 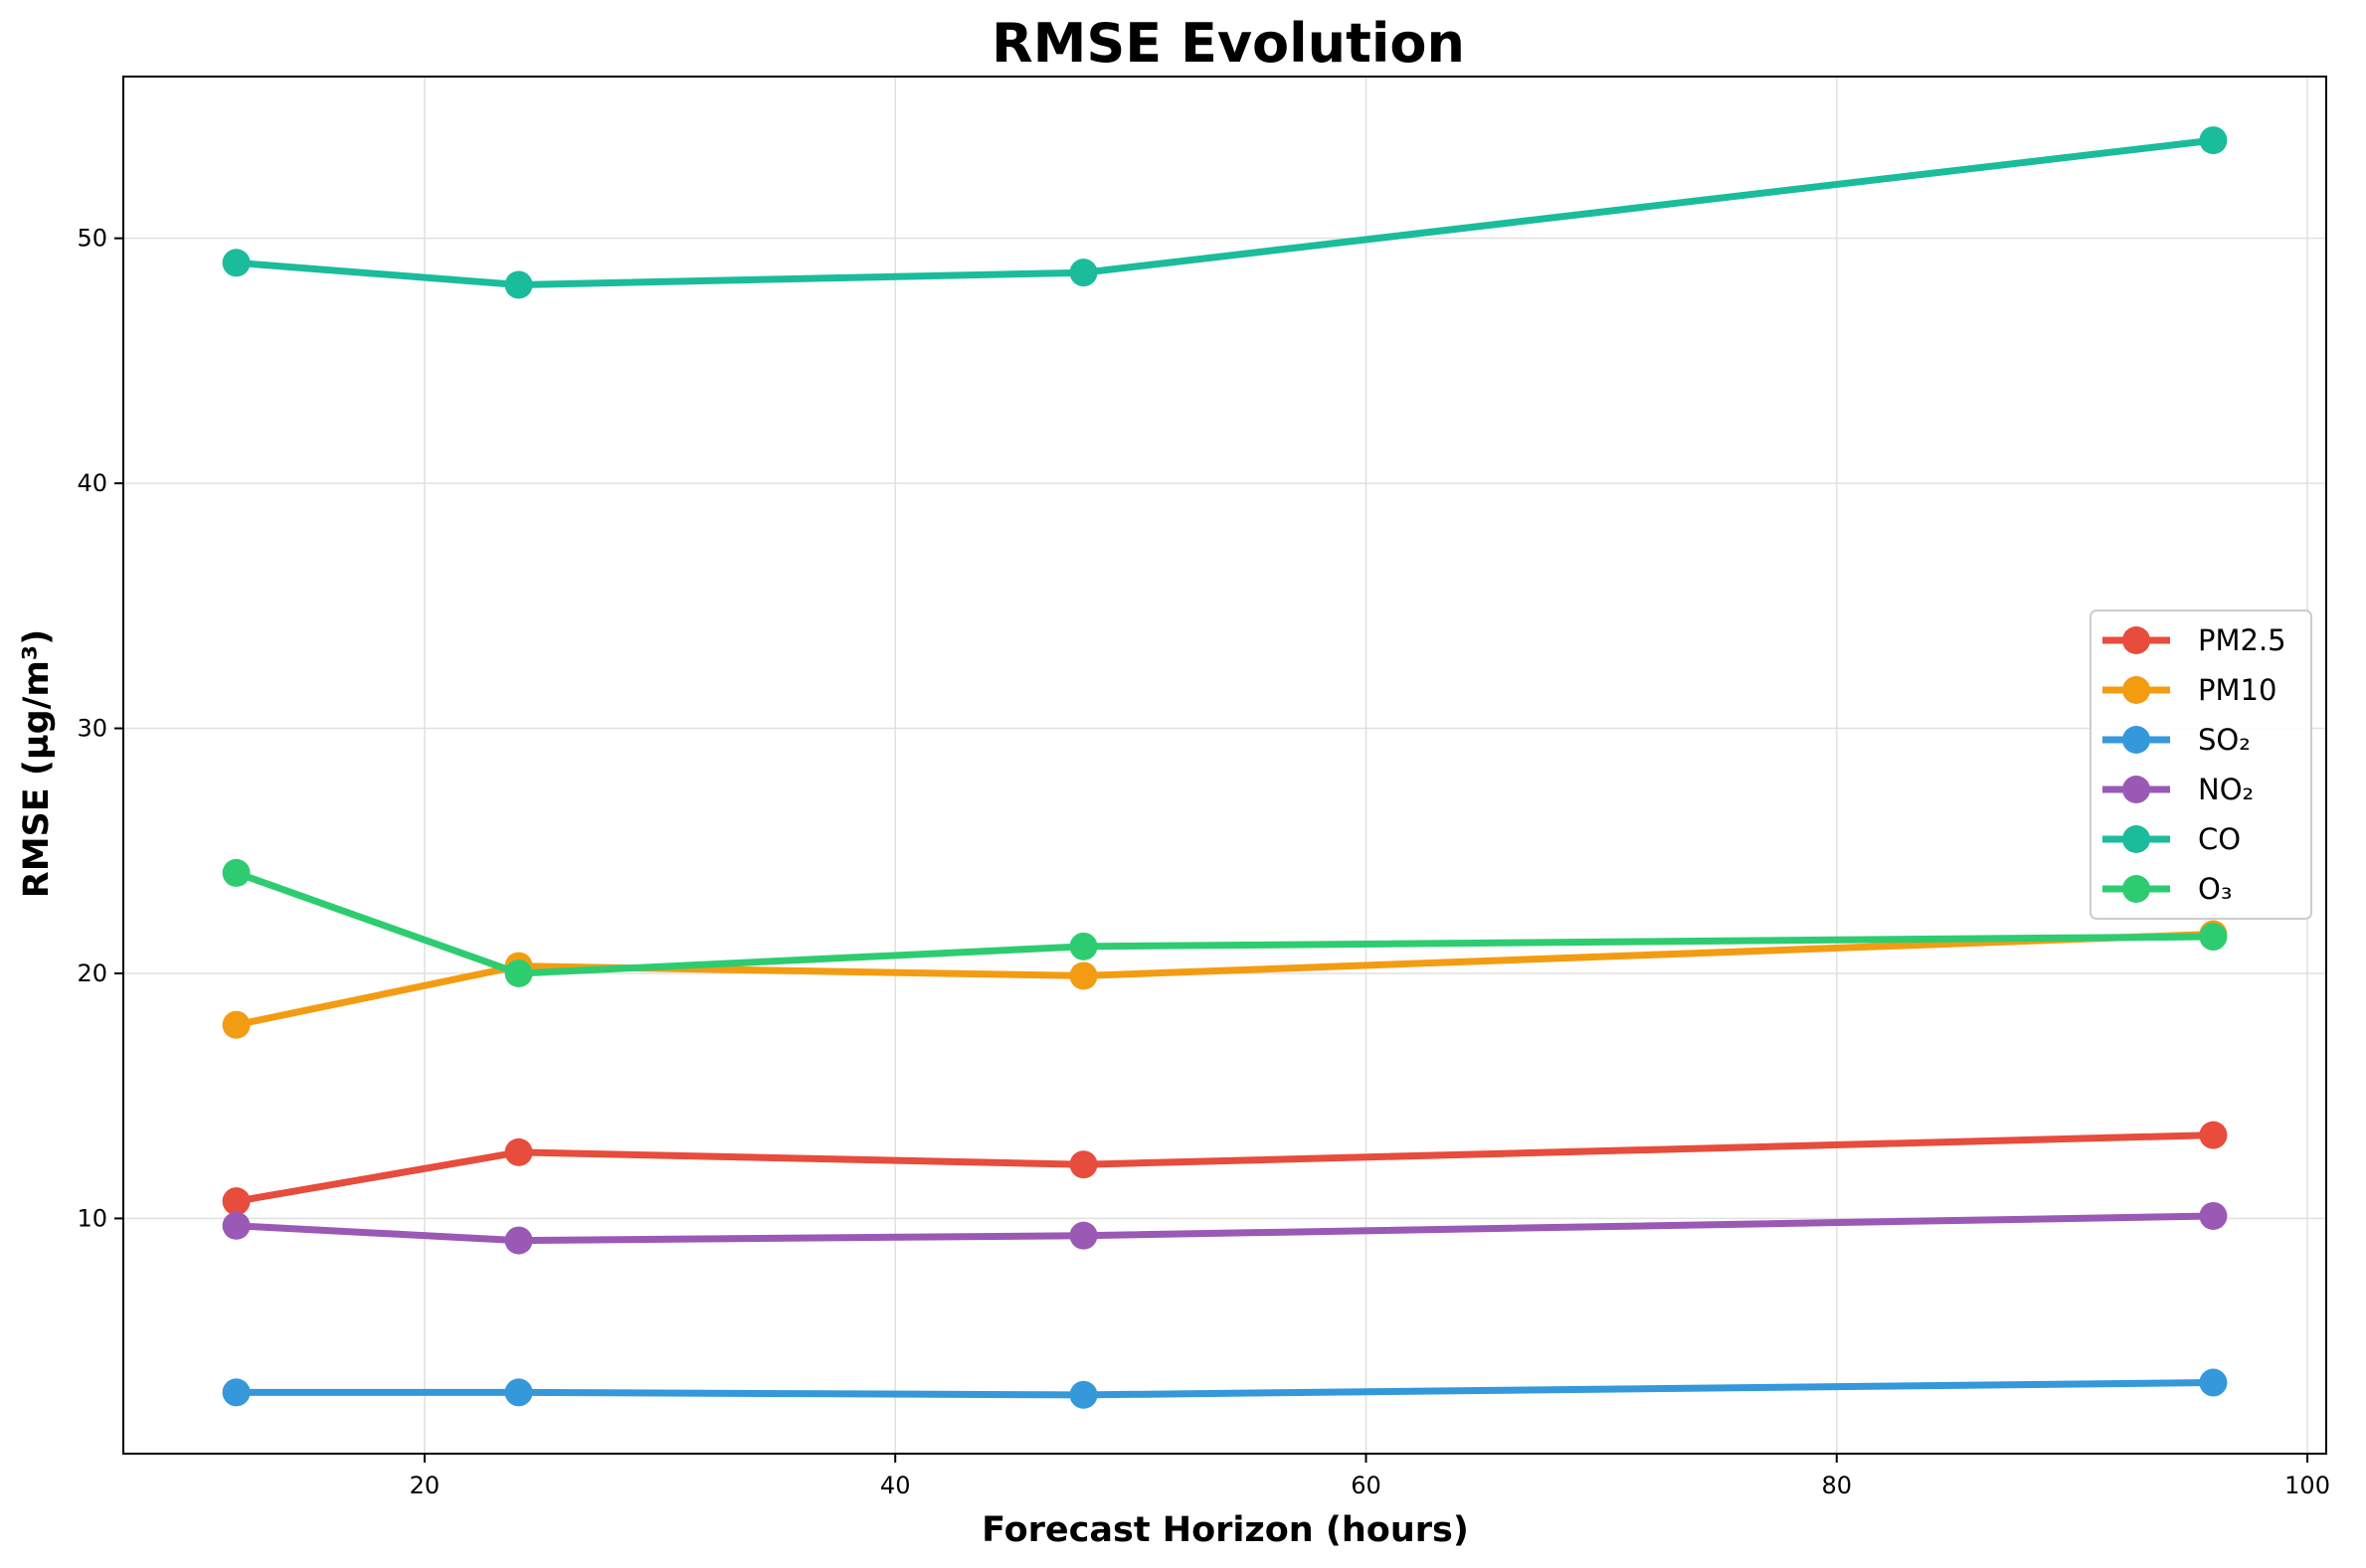 What do you see at coordinates (895, 1485) in the screenshot?
I see `x-tick-label: 40` at bounding box center [895, 1485].